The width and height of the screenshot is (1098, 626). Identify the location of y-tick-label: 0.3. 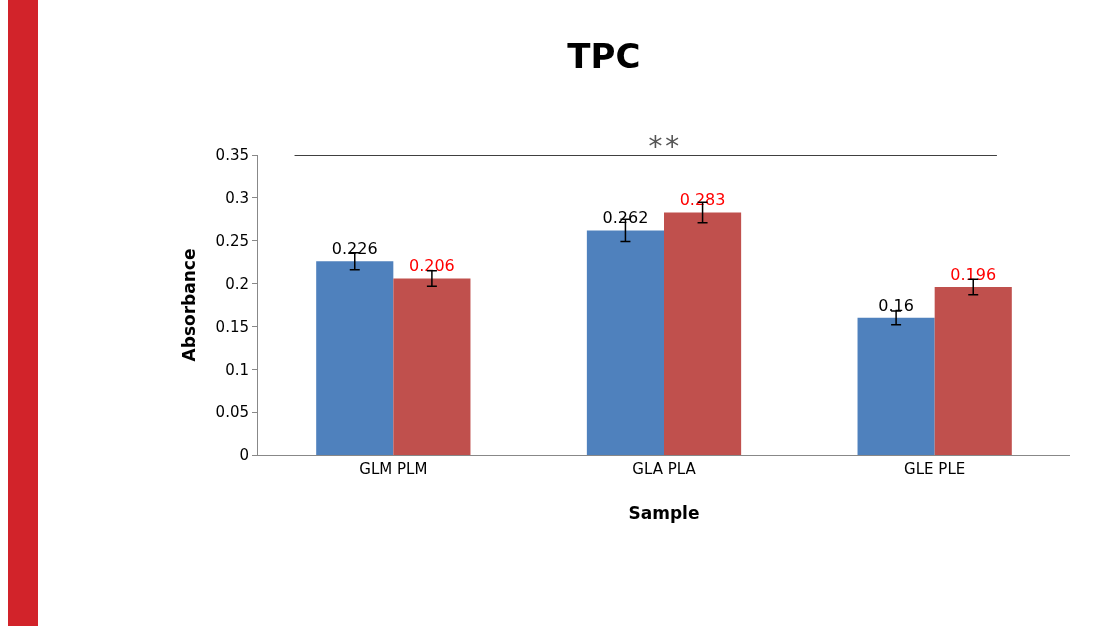
(237, 198).